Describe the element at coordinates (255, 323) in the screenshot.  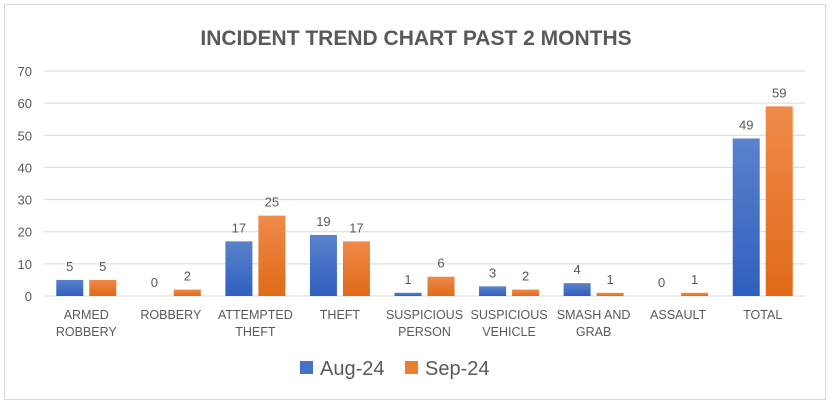
I see `x-tick-label: ATTEMPTED THEFT` at that location.